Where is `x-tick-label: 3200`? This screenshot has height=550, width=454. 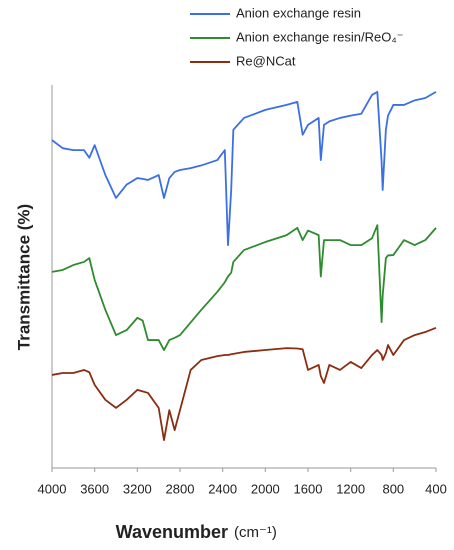
x-tick-label: 3200 is located at coordinates (137, 488).